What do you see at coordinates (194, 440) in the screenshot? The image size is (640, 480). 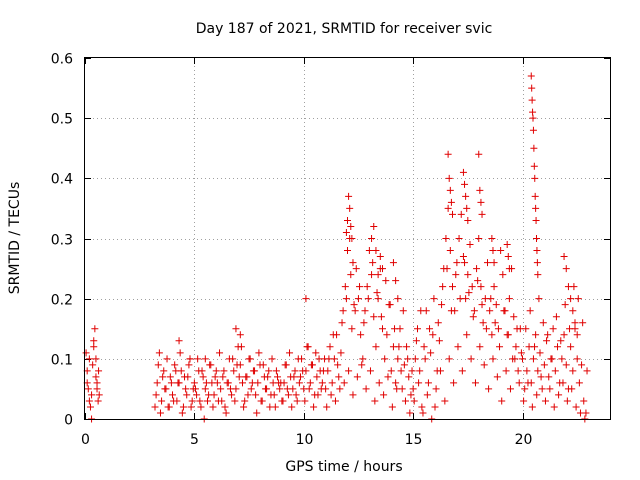 I see `x-tick-label: 5` at bounding box center [194, 440].